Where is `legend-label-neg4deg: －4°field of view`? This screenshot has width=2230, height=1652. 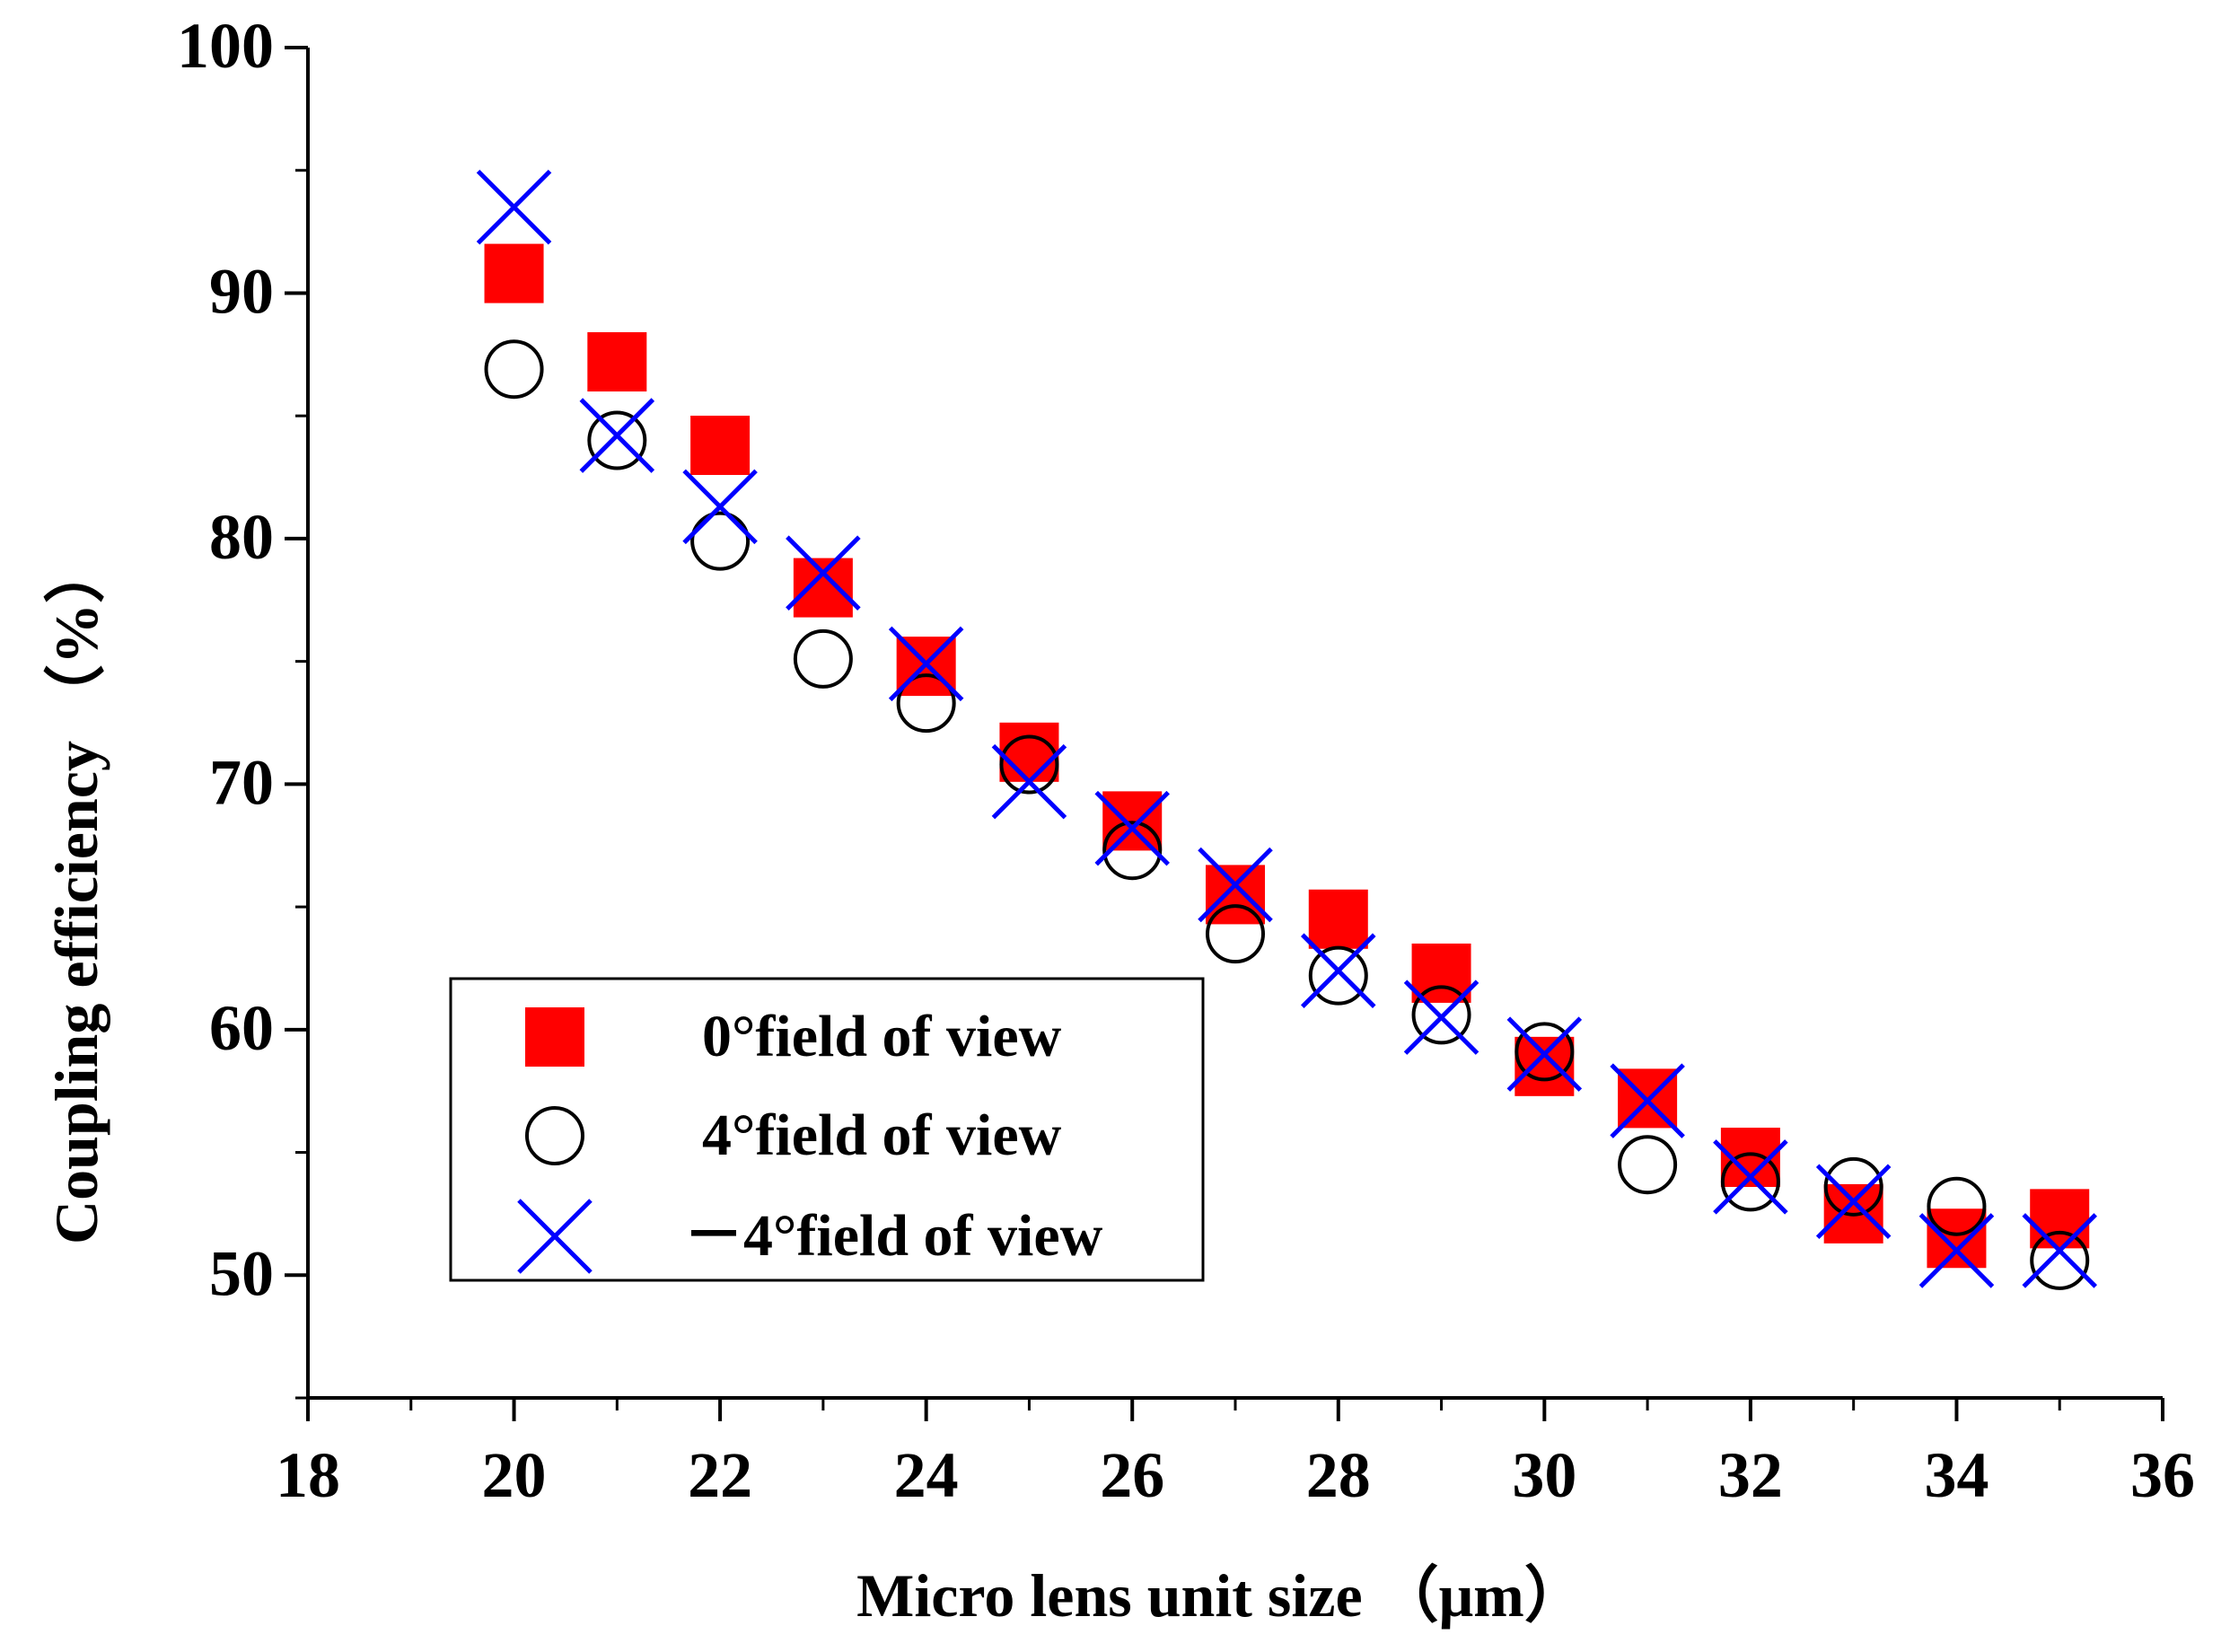
legend-label-neg4deg: －4°field of view is located at coordinates (893, 1236).